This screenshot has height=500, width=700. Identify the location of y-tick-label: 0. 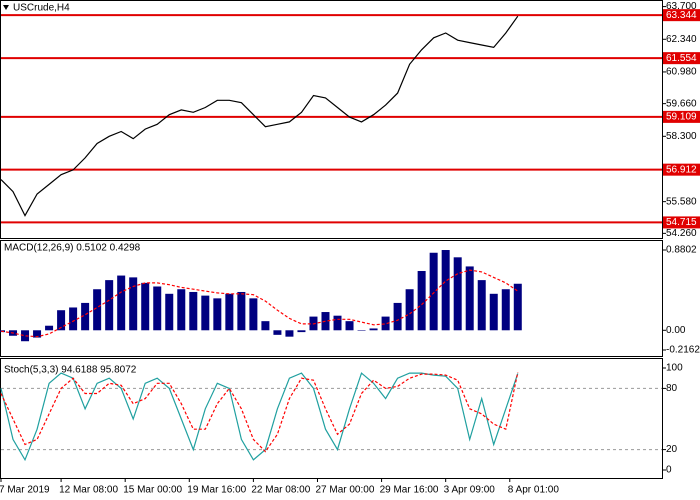
(669, 470).